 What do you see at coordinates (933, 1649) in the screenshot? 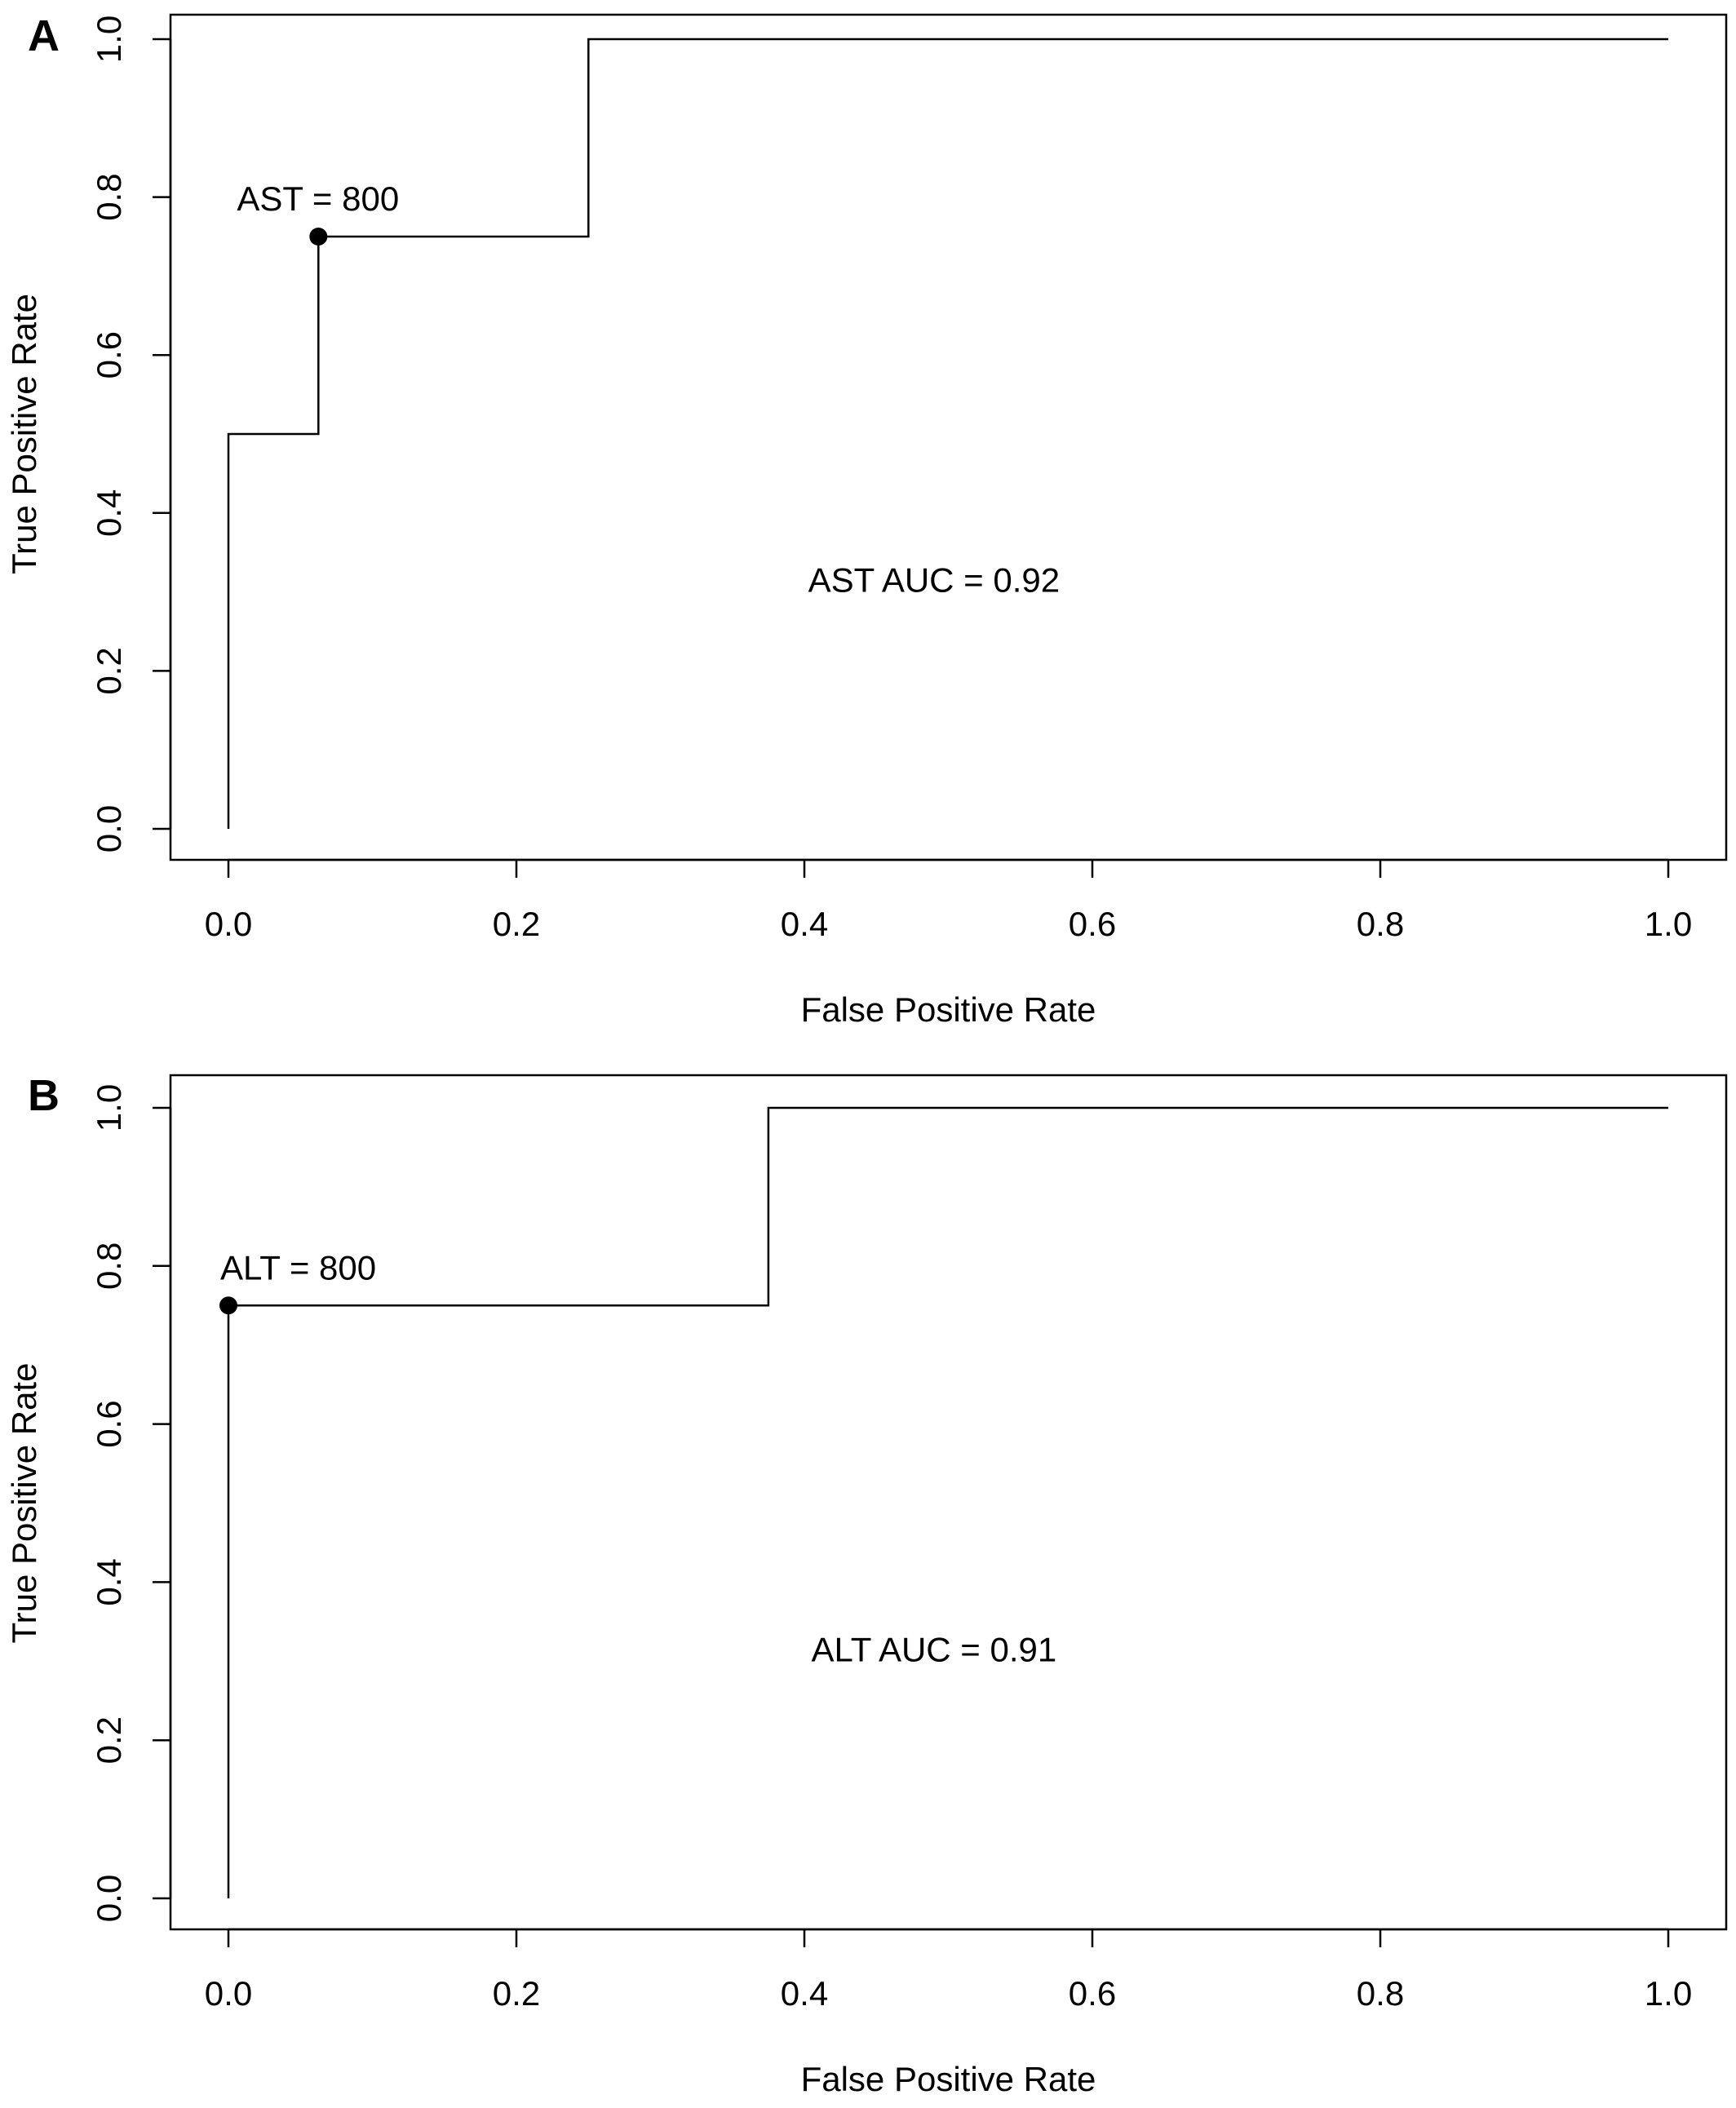
I see `auc-label: ALT AUC = 0.91` at bounding box center [933, 1649].